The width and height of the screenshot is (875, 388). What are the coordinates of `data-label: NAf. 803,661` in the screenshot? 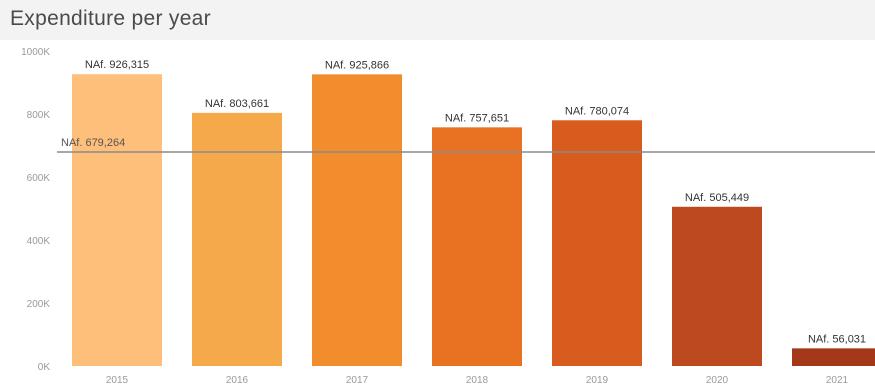 It's located at (237, 104).